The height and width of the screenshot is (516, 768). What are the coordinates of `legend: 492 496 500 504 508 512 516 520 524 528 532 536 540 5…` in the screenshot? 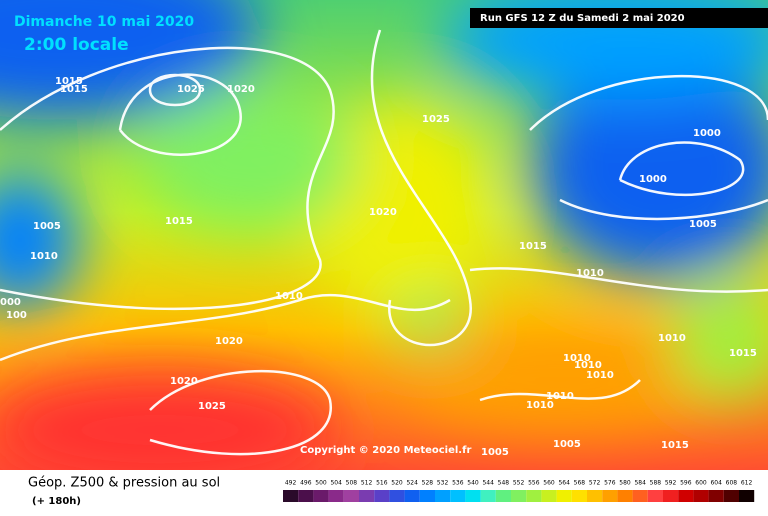 It's located at (519, 491).